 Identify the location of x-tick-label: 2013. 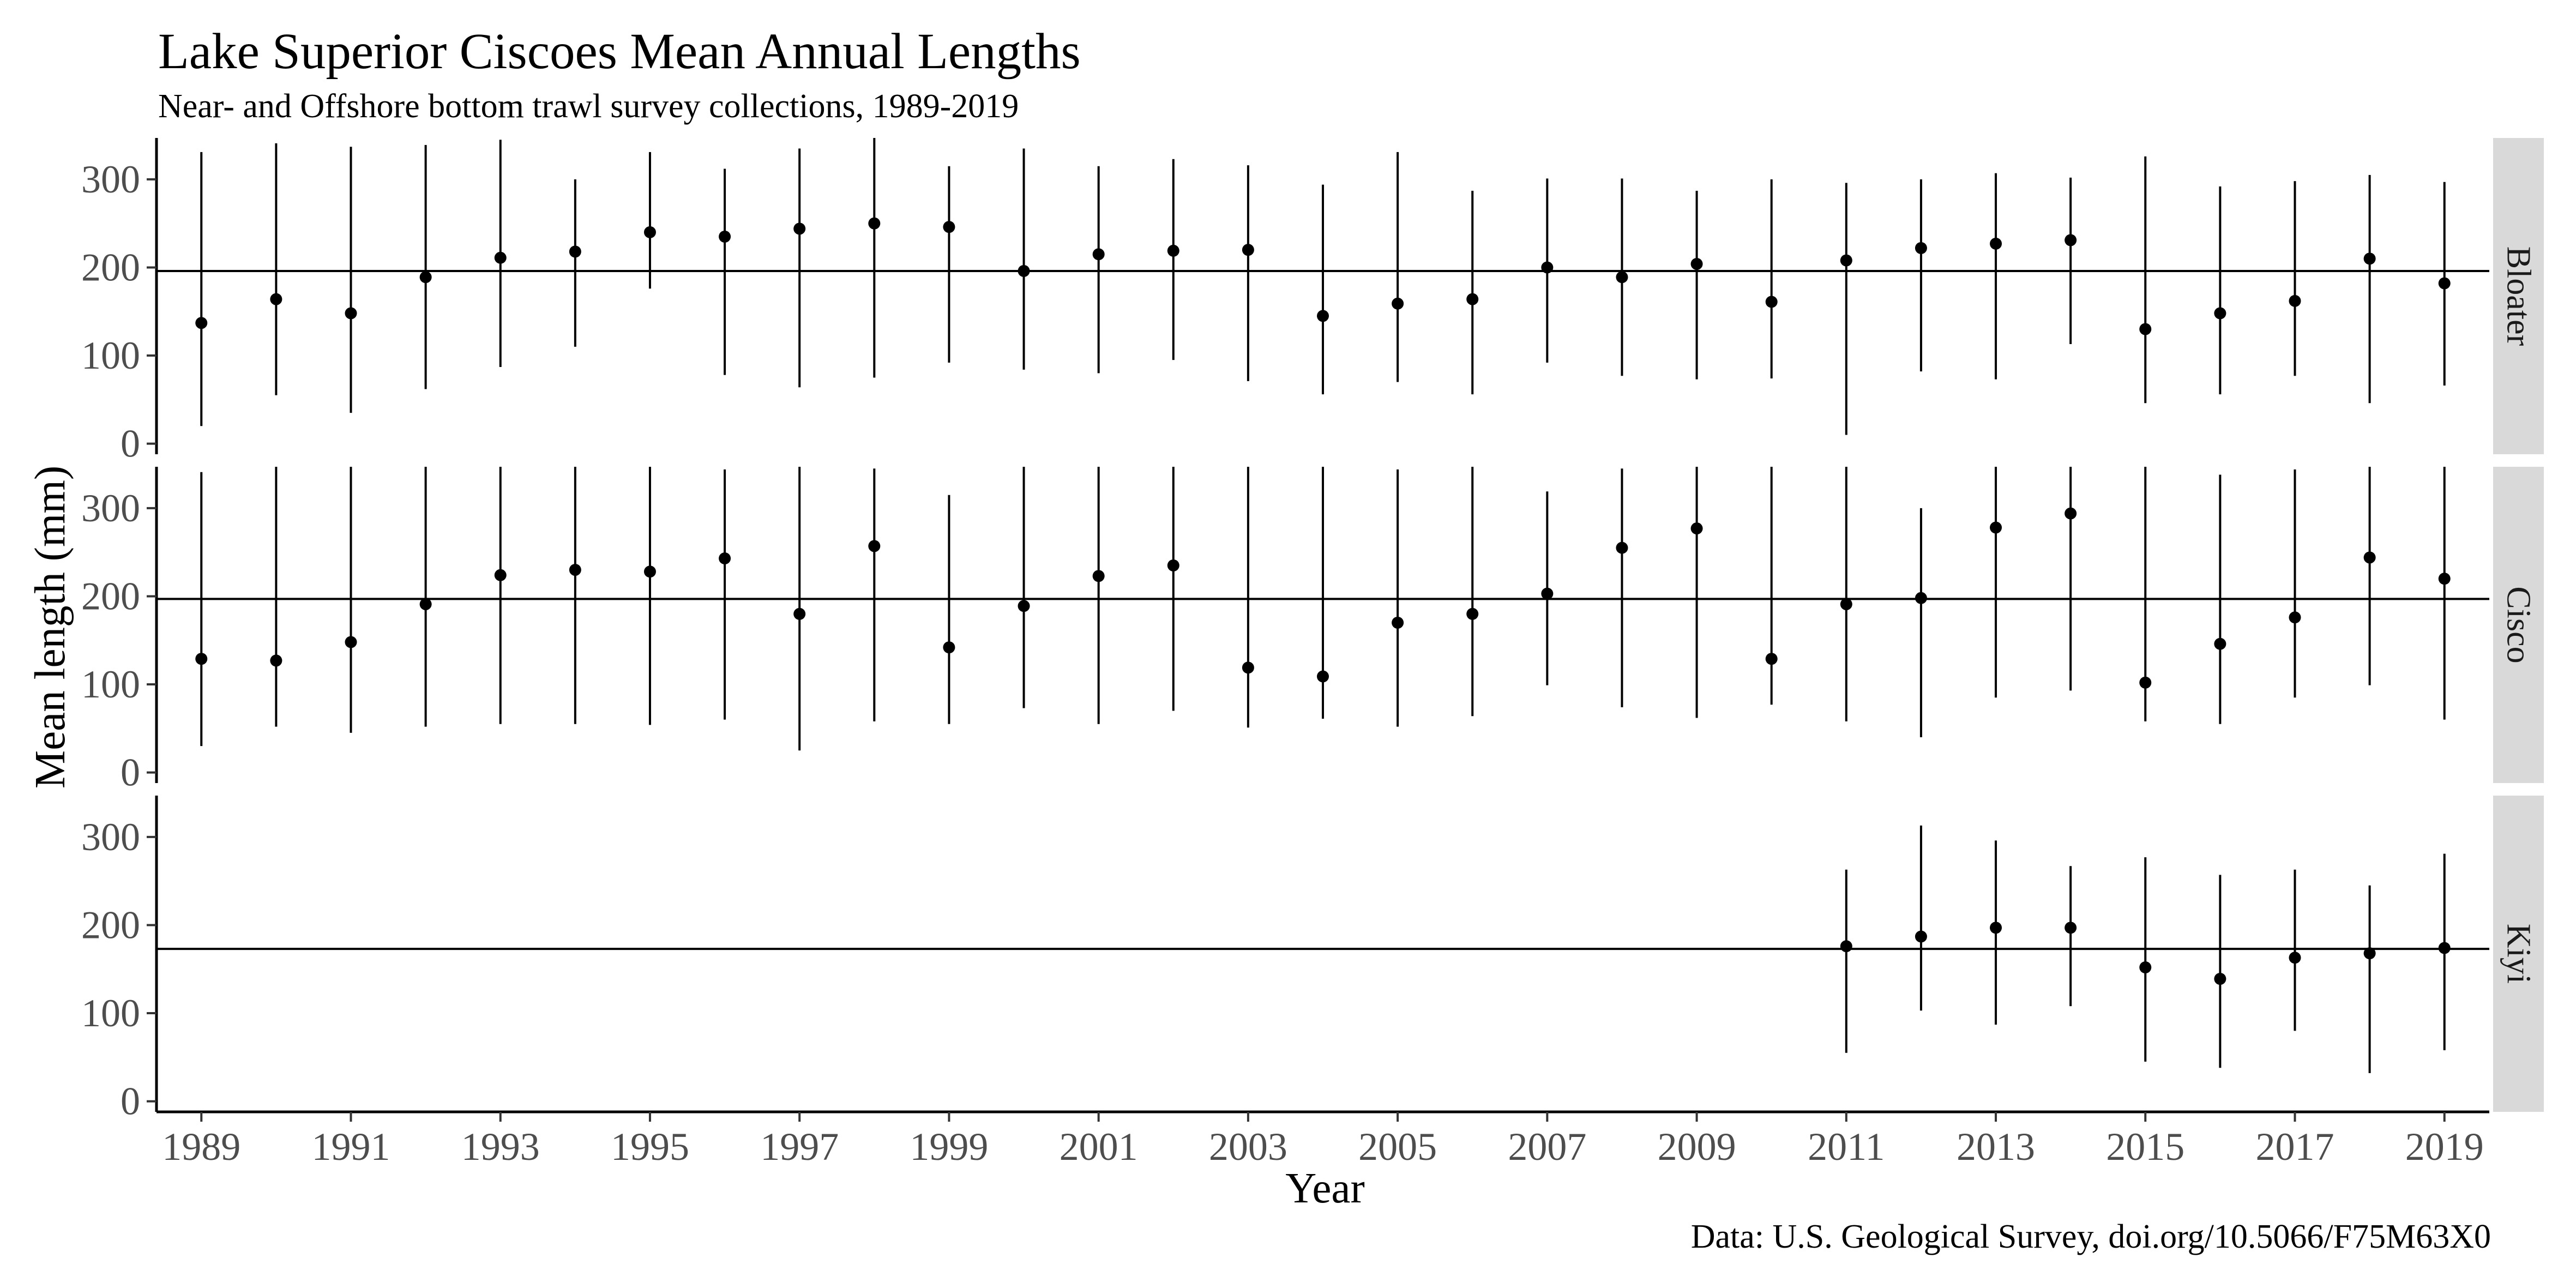
(1996, 1147).